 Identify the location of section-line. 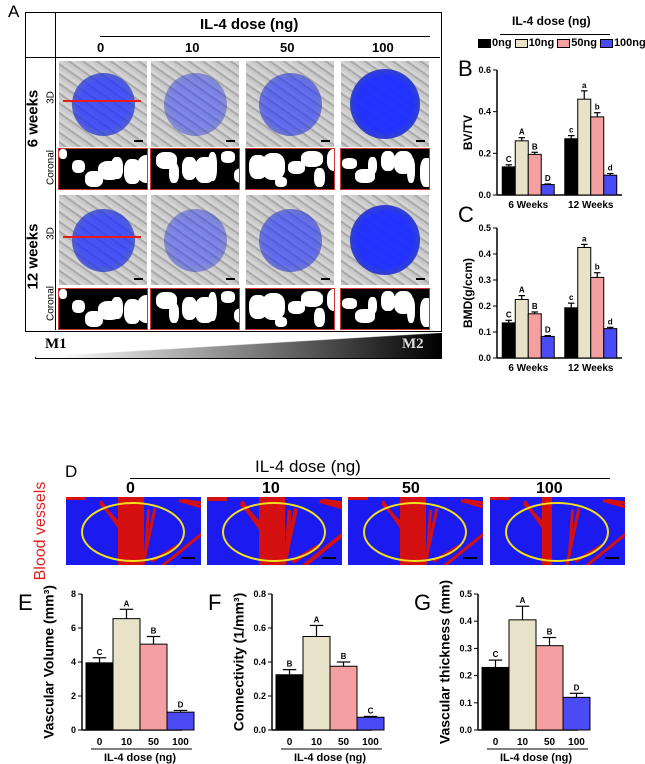
(102, 101).